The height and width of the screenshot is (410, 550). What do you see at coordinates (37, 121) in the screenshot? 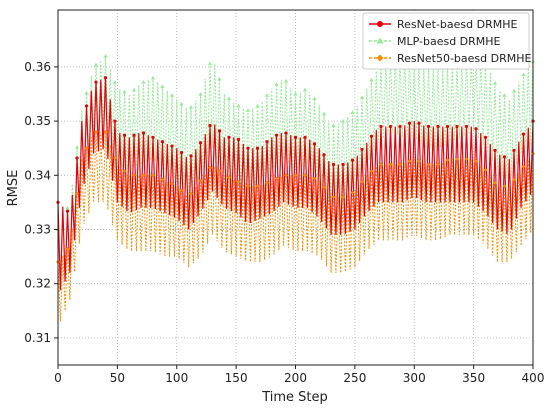
I see `y-tick-label: 0.35` at bounding box center [37, 121].